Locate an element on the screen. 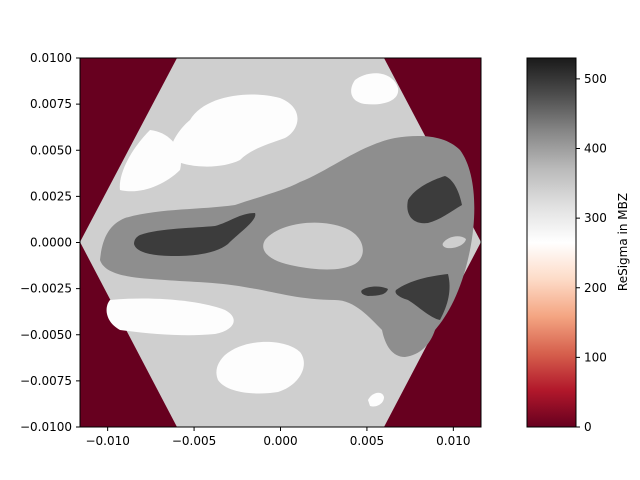 The height and width of the screenshot is (480, 640). colorbar-ticks: 0 100 200 300 400 500 is located at coordinates (591, 253).